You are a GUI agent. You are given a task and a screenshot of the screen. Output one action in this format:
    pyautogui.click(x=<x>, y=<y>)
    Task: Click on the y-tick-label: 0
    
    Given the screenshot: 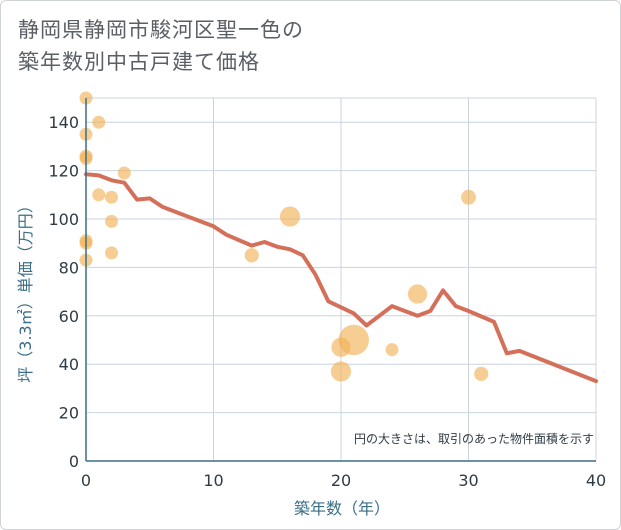 What is the action you would take?
    pyautogui.click(x=74, y=461)
    